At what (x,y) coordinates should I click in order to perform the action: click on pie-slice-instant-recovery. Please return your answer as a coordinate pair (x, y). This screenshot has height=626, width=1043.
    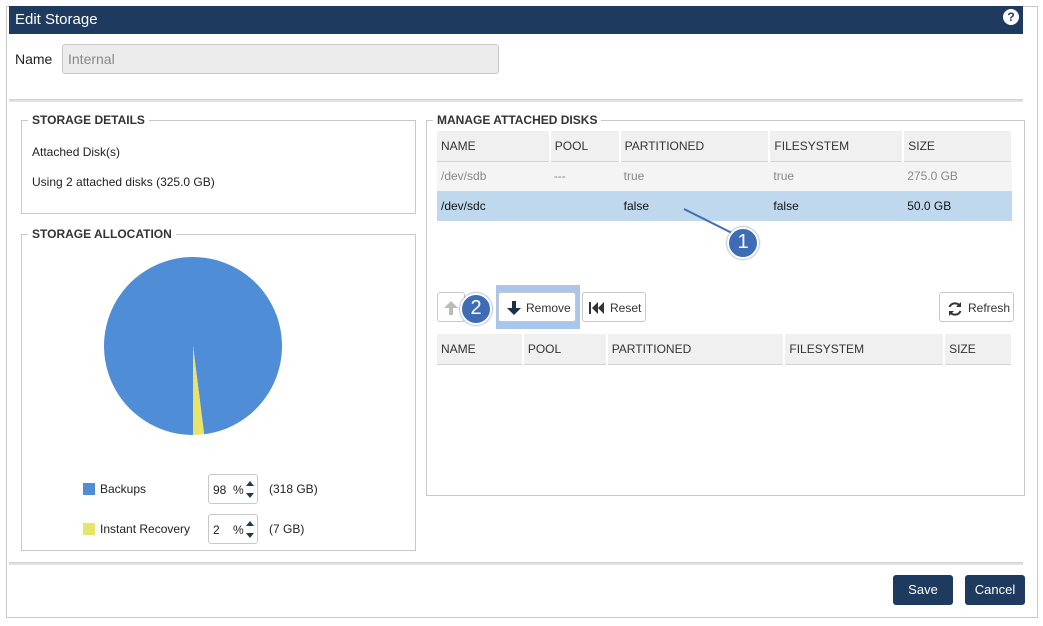
    Looking at the image, I should click on (199, 390).